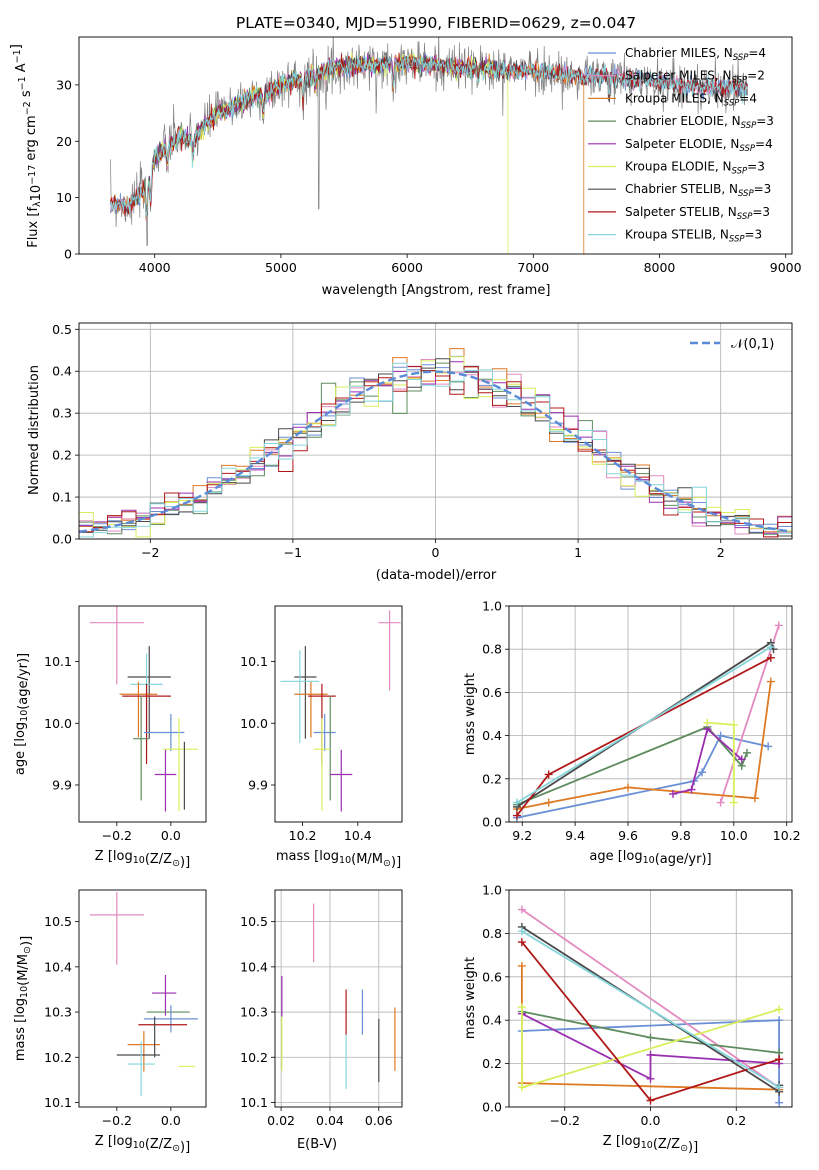  Describe the element at coordinates (691, 99) in the screenshot. I see `legend-entry: Kroupa MILES, NSSP=4` at that location.